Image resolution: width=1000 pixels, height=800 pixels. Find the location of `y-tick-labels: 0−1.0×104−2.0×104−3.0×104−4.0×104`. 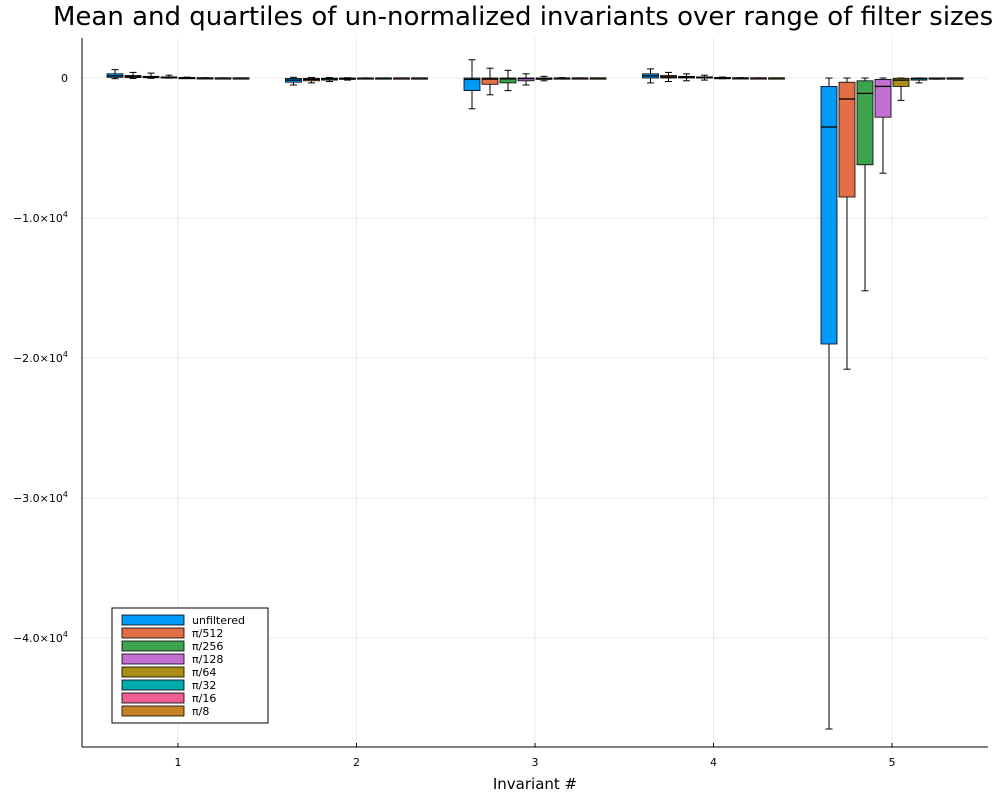

y-tick-labels: 0−1.0×104−2.0×104−3.0×104−4.0×104 is located at coordinates (40, 358).